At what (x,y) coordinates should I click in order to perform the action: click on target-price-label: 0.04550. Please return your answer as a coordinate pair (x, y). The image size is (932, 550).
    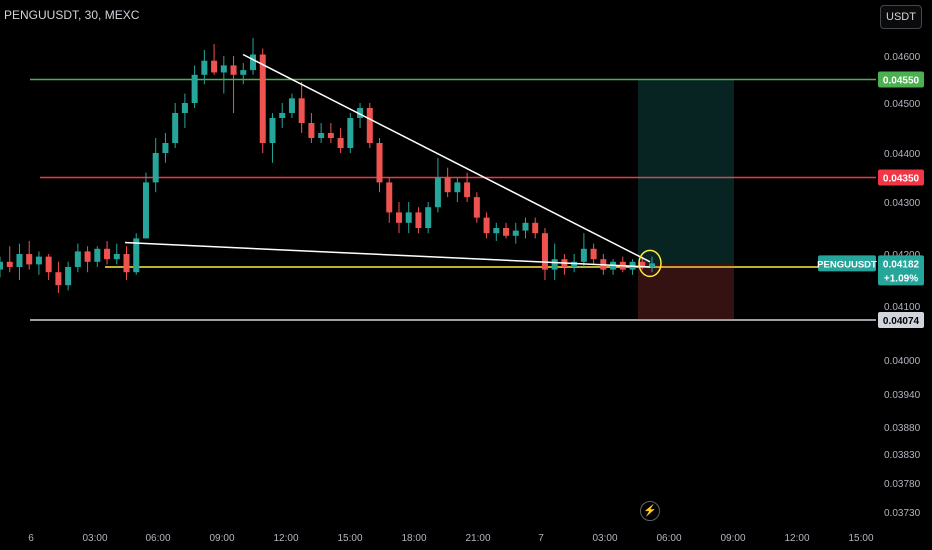
    Looking at the image, I should click on (901, 81).